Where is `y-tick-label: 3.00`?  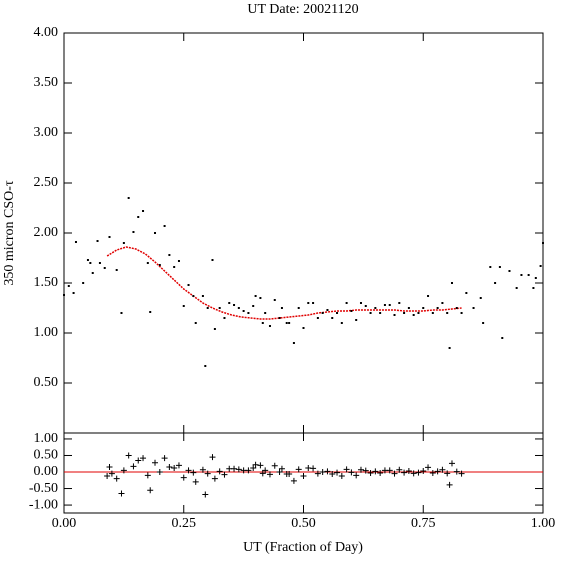
y-tick-label: 3.00 is located at coordinates (46, 132).